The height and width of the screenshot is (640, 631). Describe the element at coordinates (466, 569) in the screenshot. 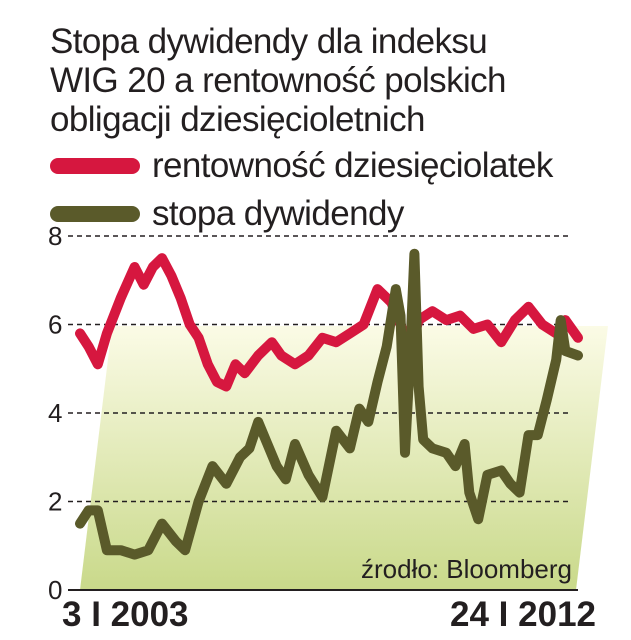

I see `source-label: źrodło: Bloomberg` at that location.